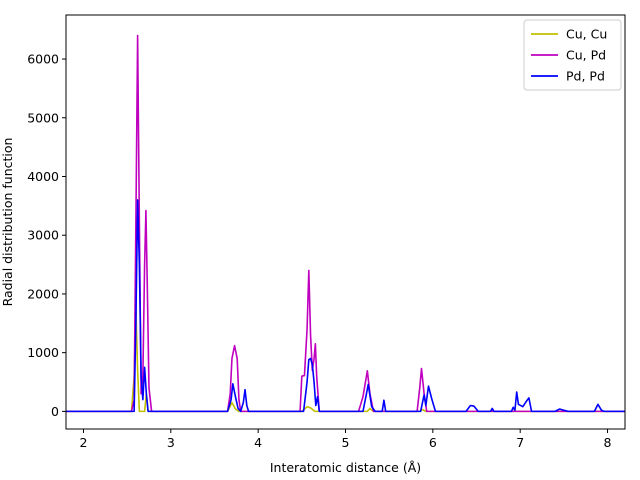  Describe the element at coordinates (171, 442) in the screenshot. I see `x-tick-label: 3` at that location.